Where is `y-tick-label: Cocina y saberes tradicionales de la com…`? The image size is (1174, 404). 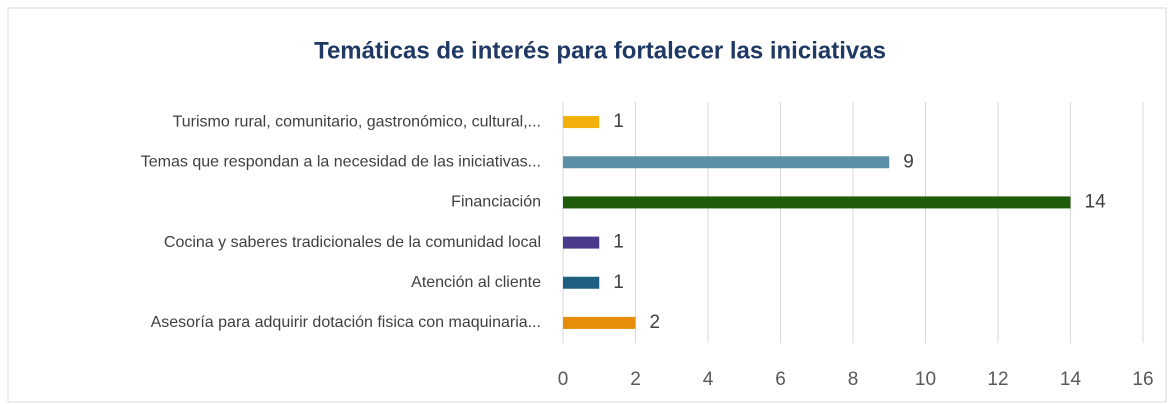 y-tick-label: Cocina y saberes tradicionales de la com… is located at coordinates (352, 242).